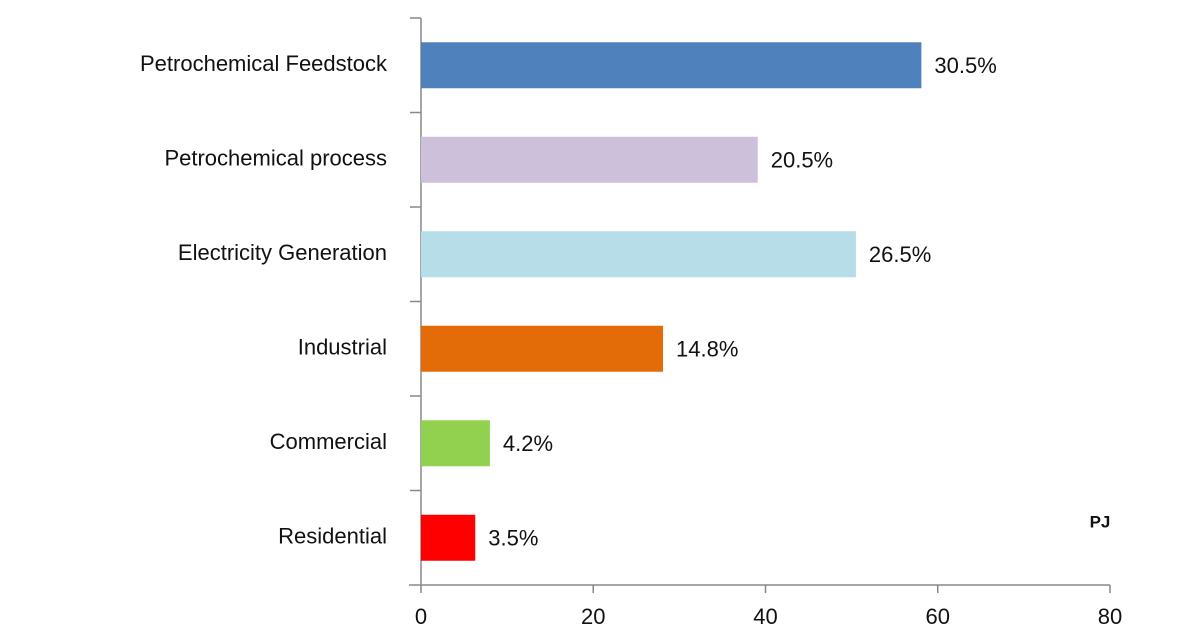  I want to click on x-tick-label: 40, so click(765, 616).